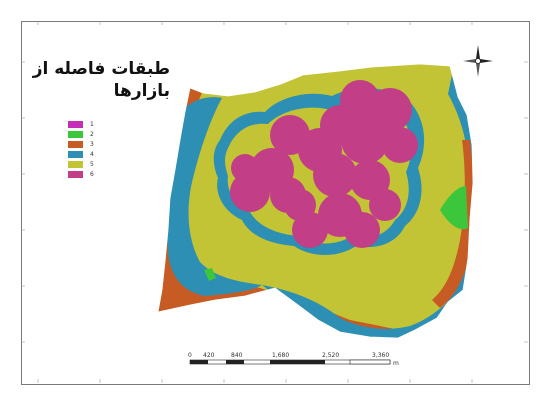  Describe the element at coordinates (92, 174) in the screenshot. I see `legend-label-6: 6` at that location.